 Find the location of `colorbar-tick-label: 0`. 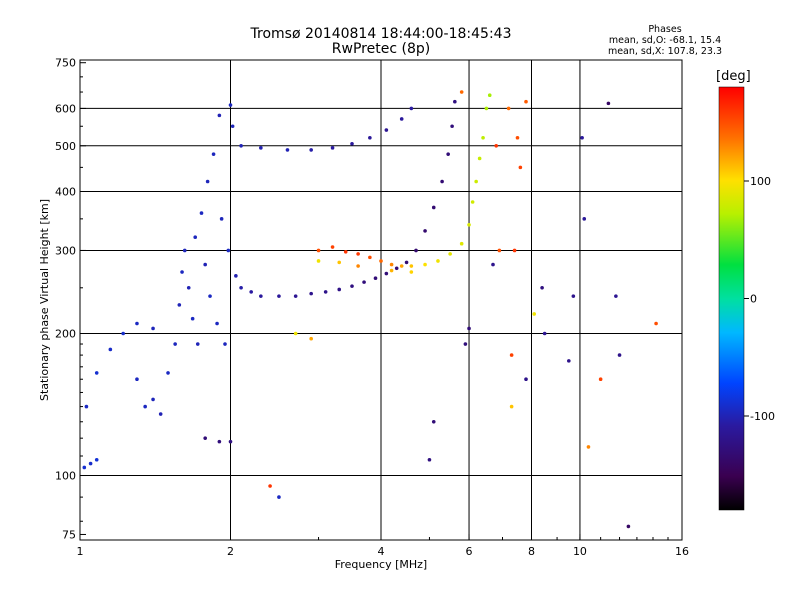

colorbar-tick-label: 0 is located at coordinates (753, 299).